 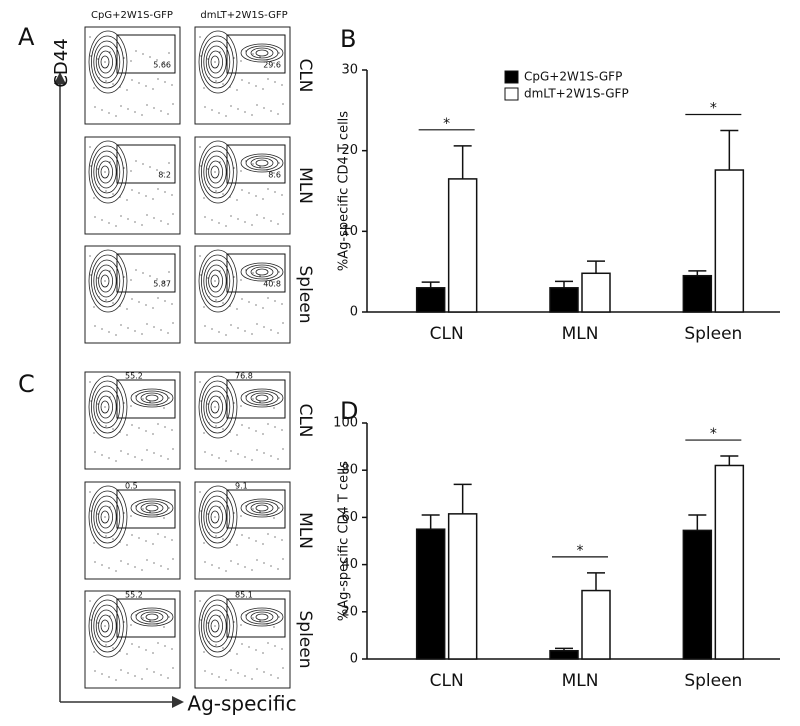 I want to click on row-label: Spleen, so click(x=305, y=295).